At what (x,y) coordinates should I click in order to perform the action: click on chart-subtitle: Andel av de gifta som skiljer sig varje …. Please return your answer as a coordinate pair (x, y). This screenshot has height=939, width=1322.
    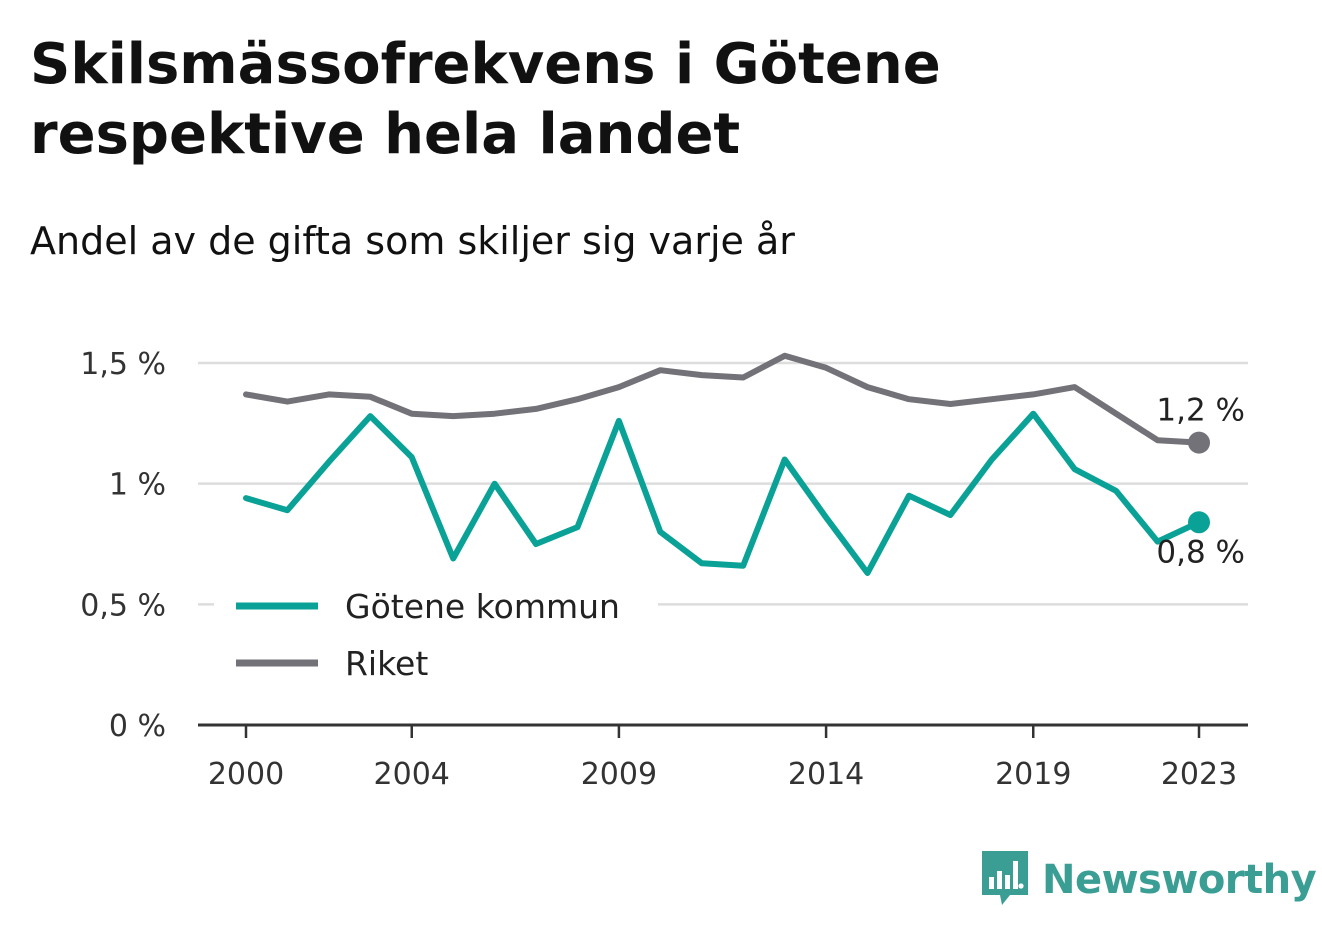
    Looking at the image, I should click on (412, 241).